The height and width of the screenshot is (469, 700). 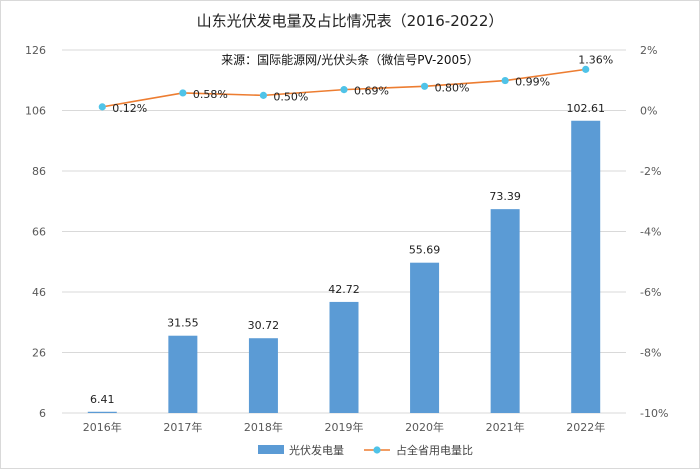 What do you see at coordinates (452, 87) in the screenshot?
I see `line-data-label: 0.80%` at bounding box center [452, 87].